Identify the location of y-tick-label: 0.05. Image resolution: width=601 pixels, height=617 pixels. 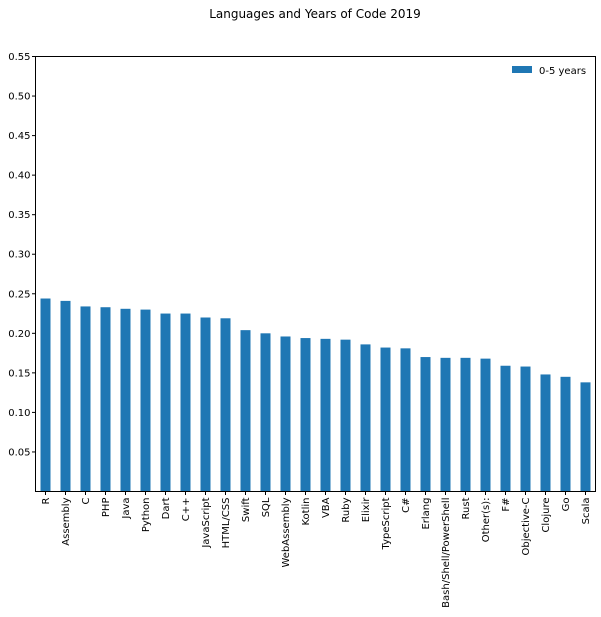
(19, 452).